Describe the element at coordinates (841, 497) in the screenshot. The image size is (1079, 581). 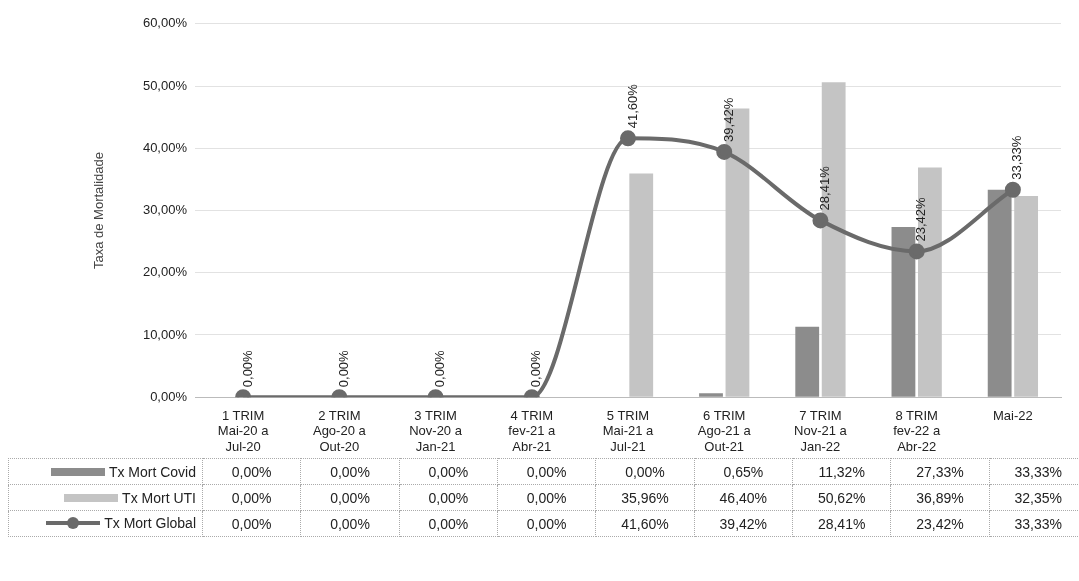
I see `data-label: 50,62%` at that location.